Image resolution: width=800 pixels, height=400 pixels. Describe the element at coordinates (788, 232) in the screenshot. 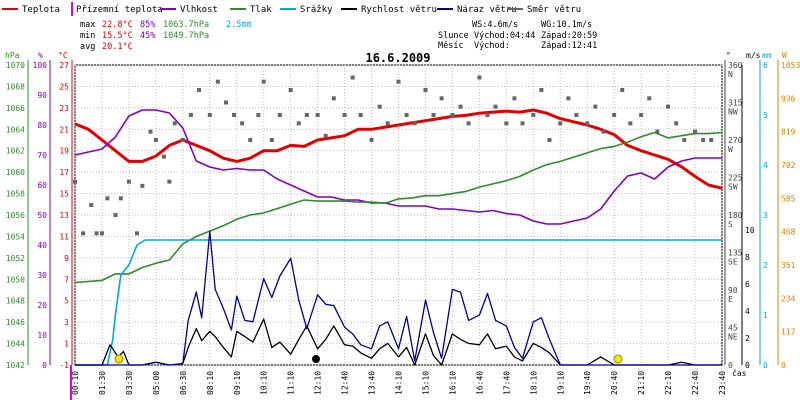

I see `solar-tick: 468` at that location.